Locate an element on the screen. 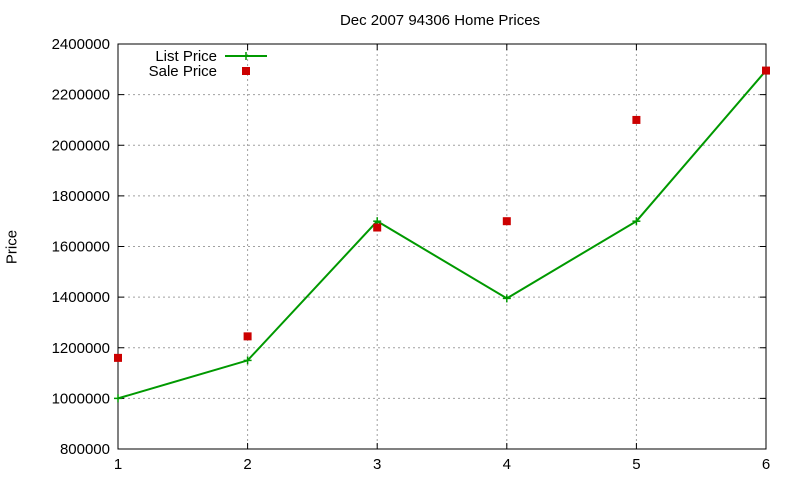 This screenshot has height=480, width=800. tick-label-y: 1400000 is located at coordinates (81, 297).